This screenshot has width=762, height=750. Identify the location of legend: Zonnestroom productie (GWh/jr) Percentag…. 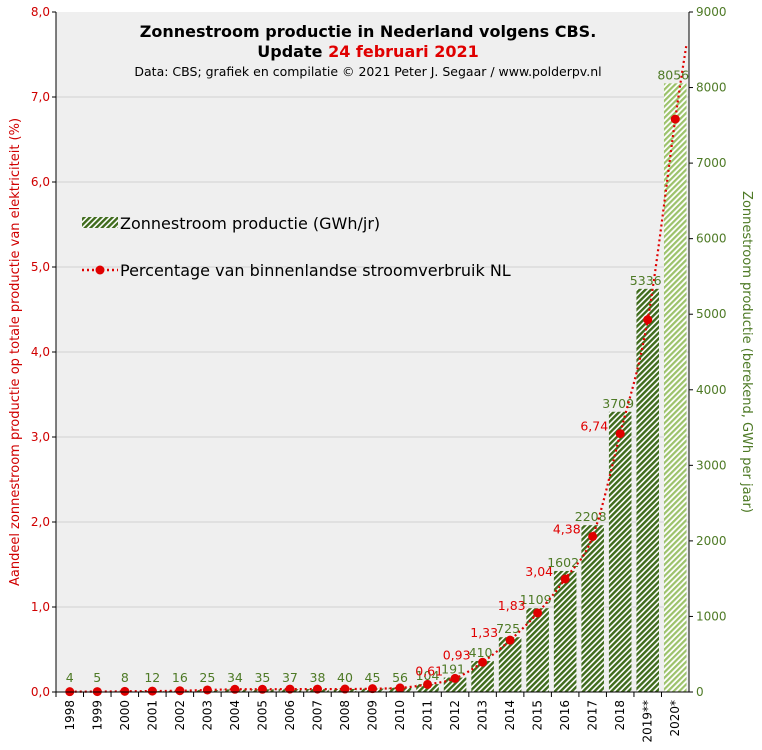
(296, 247).